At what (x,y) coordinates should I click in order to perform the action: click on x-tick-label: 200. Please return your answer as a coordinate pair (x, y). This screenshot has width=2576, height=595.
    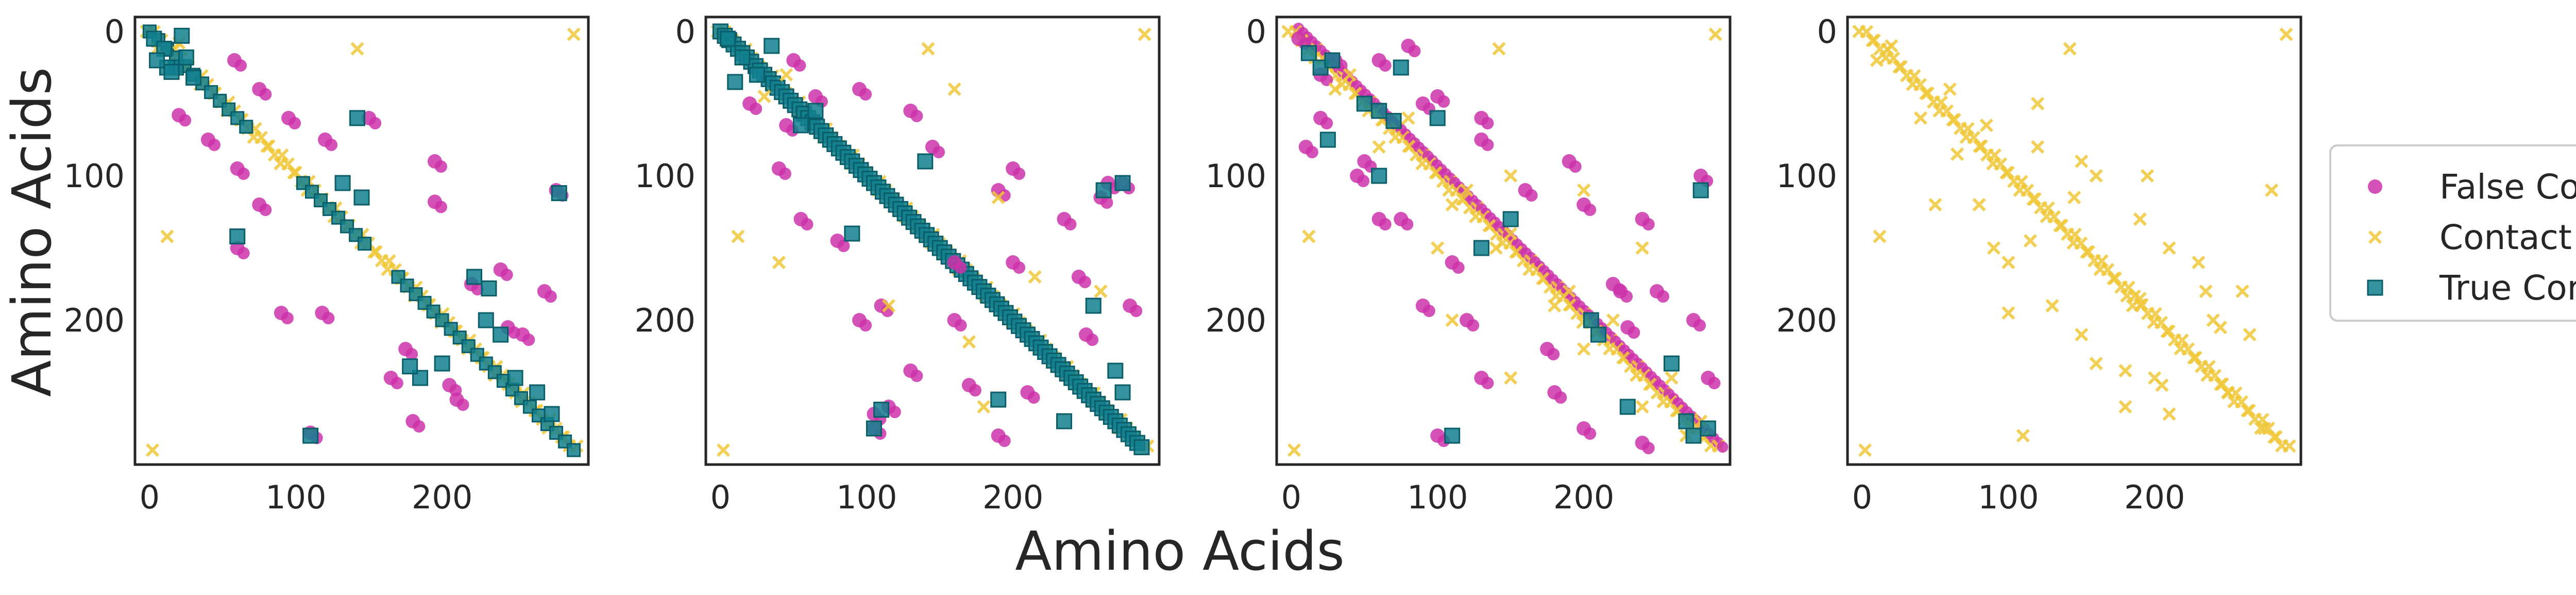
    Looking at the image, I should click on (1583, 497).